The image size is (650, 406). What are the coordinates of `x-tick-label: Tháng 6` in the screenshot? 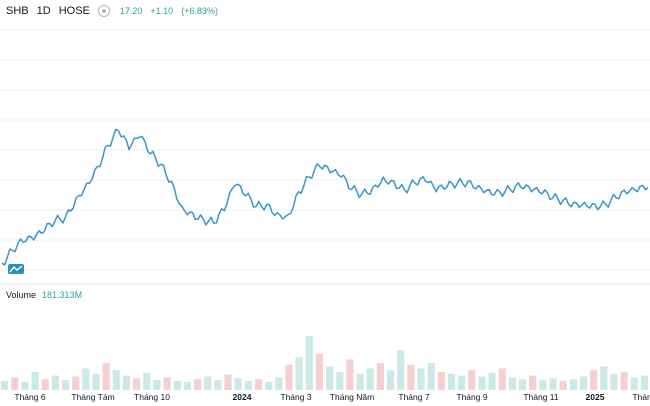 It's located at (29, 397).